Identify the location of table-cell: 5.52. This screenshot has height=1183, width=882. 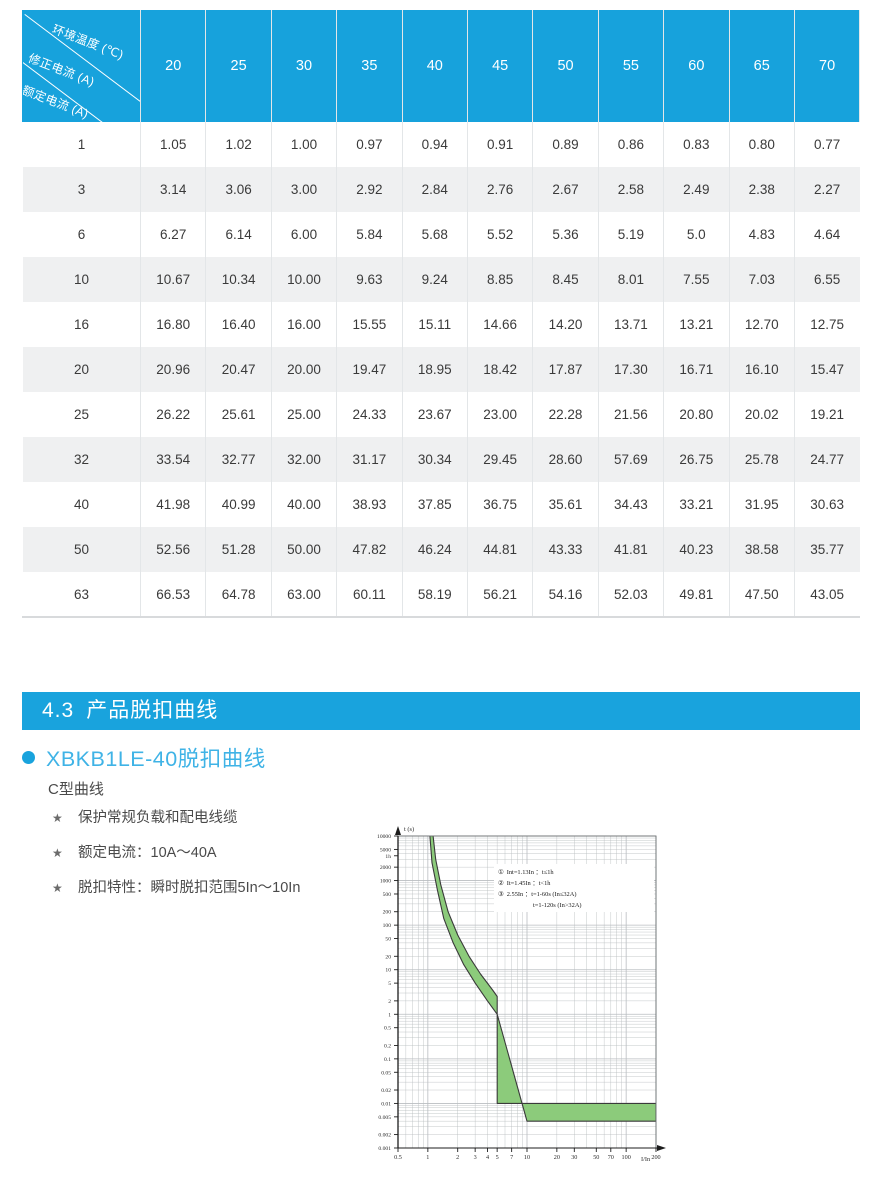
(500, 234).